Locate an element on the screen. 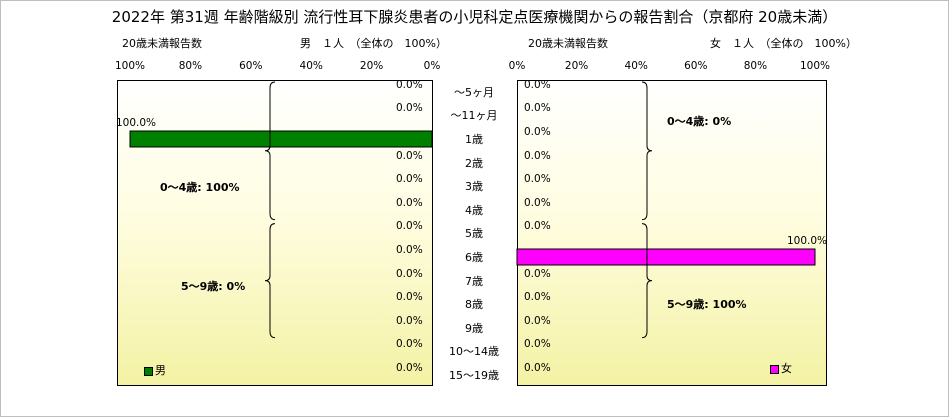 This screenshot has width=949, height=417. male-data-label: 100.0% is located at coordinates (136, 123).